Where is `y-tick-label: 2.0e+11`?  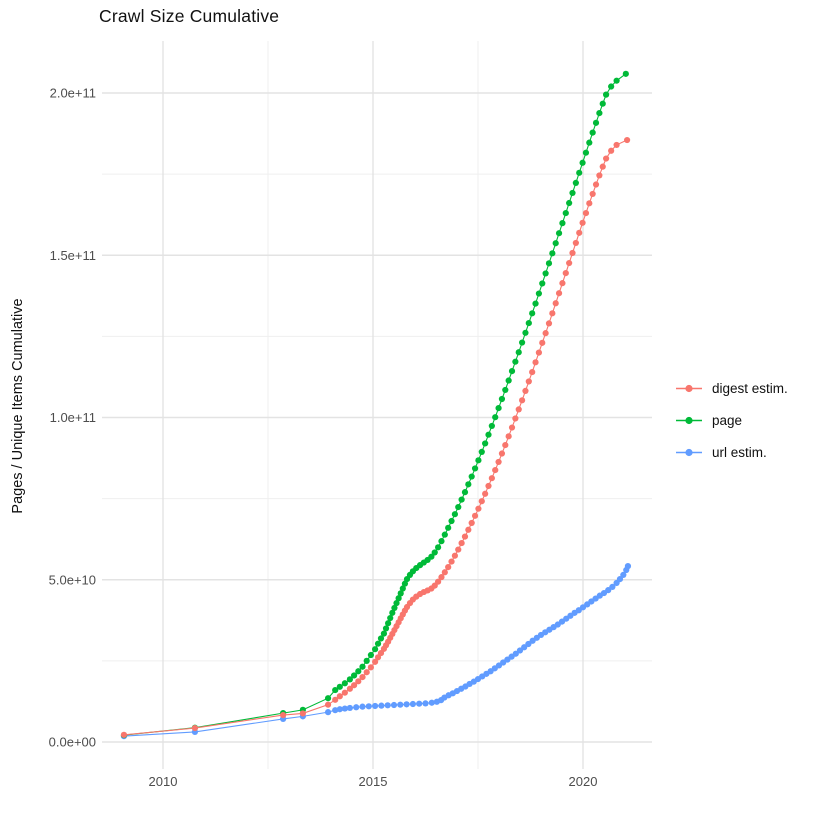
y-tick-label: 2.0e+11 is located at coordinates (73, 93).